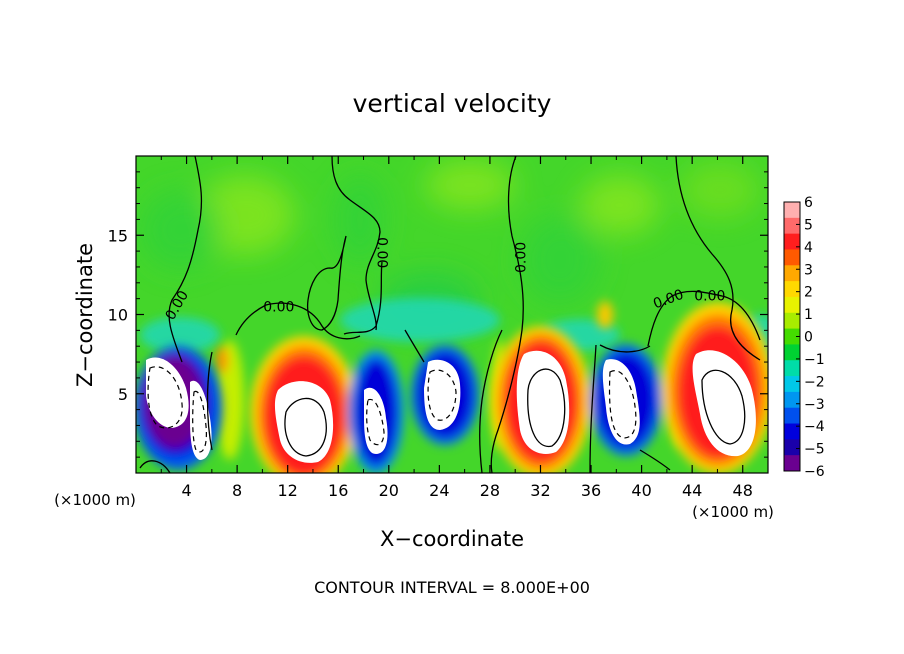 The height and width of the screenshot is (654, 904). What do you see at coordinates (288, 490) in the screenshot?
I see `x-tick-label: 12` at bounding box center [288, 490].